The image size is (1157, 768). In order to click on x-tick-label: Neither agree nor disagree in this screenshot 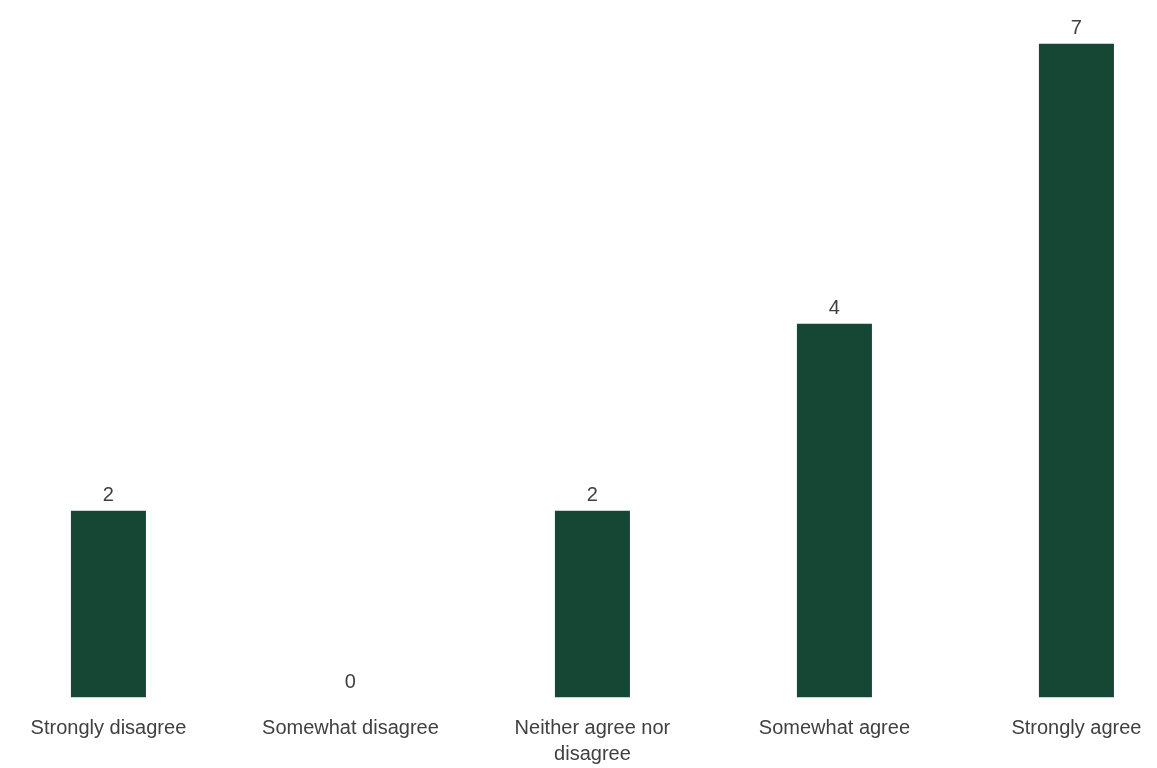, I will do `click(592, 739)`.